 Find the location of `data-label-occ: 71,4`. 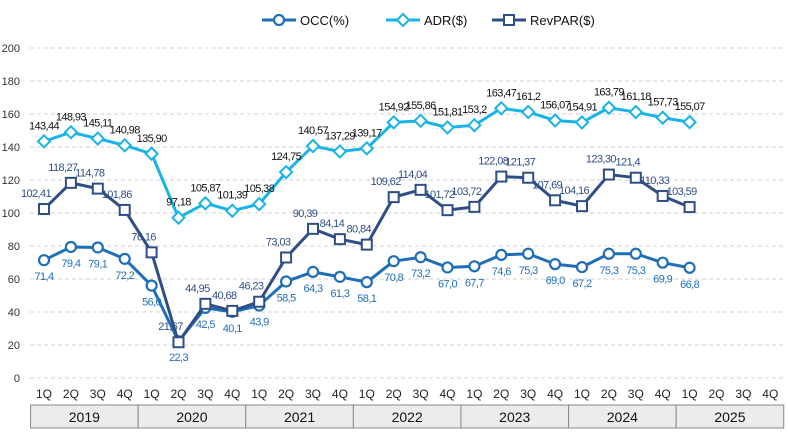

data-label-occ: 71,4 is located at coordinates (43, 277).